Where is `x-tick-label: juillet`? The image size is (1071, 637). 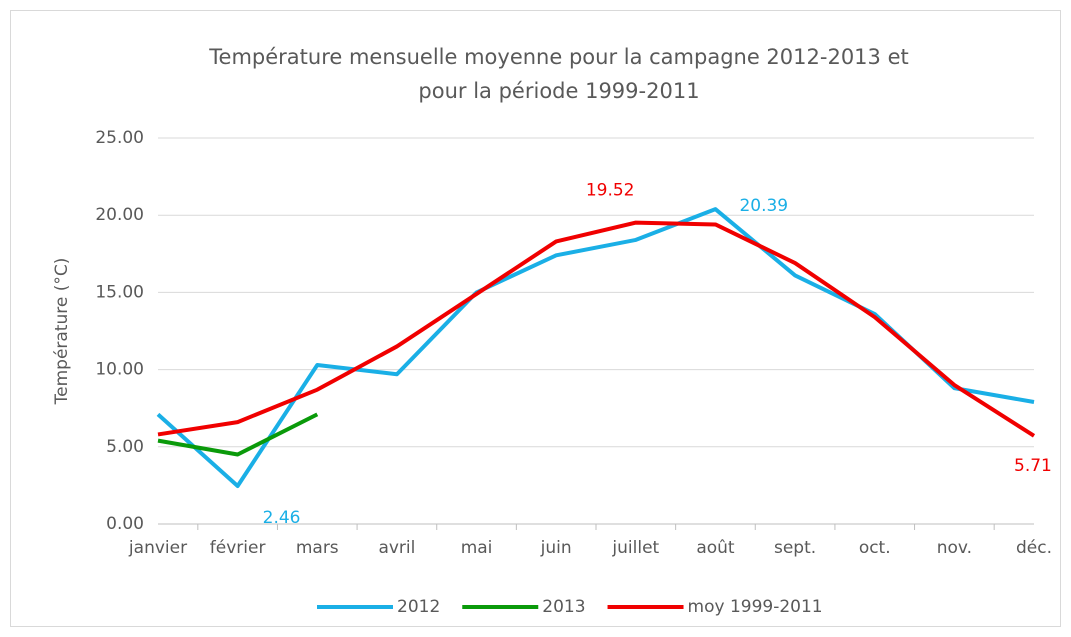 x-tick-label: juillet is located at coordinates (635, 548).